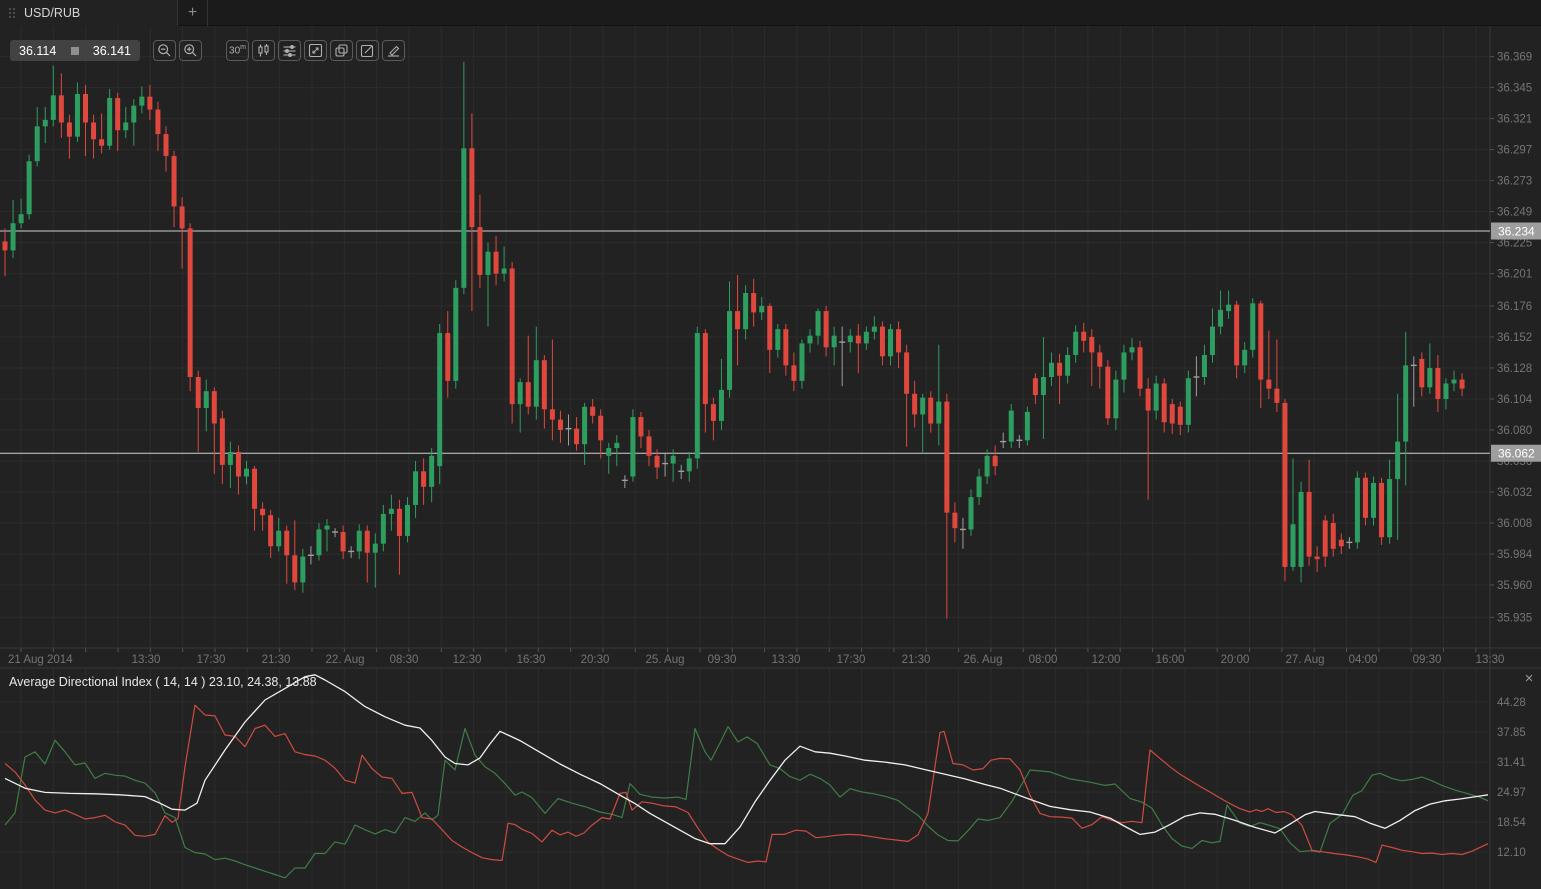 The height and width of the screenshot is (889, 1541). Describe the element at coordinates (1514, 431) in the screenshot. I see `svg-text: 36.080` at that location.